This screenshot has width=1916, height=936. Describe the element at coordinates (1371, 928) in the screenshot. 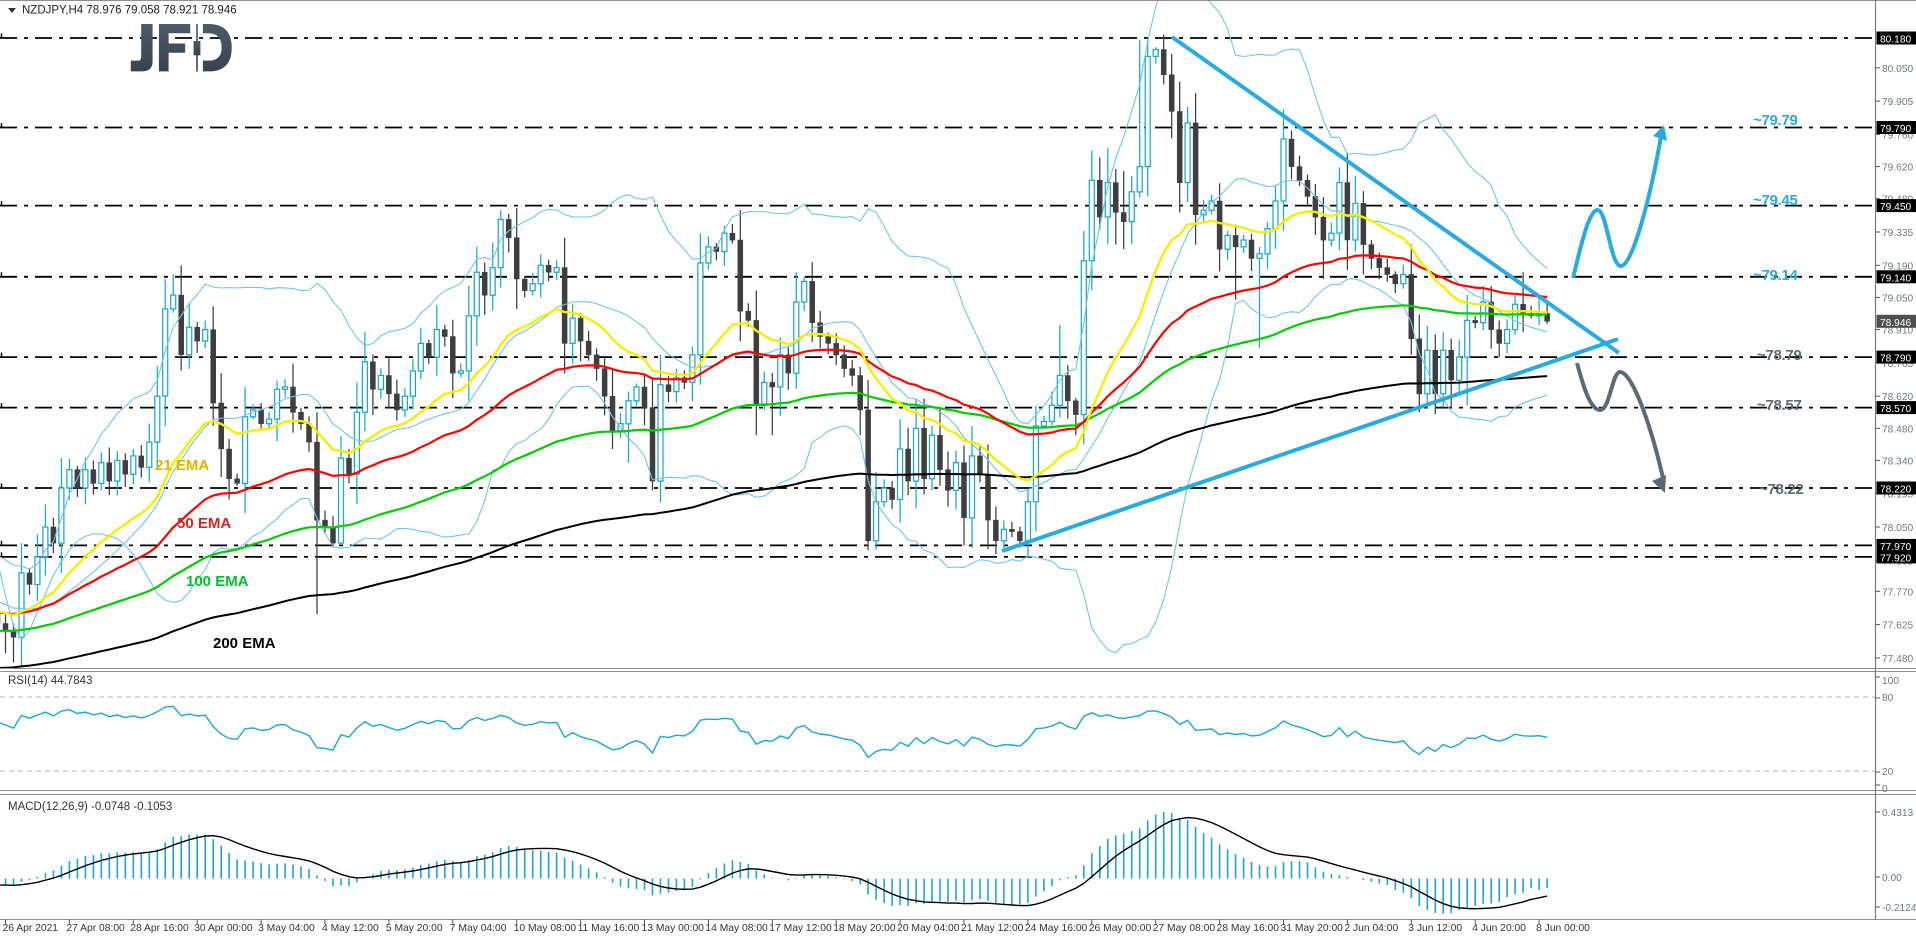

I see `svg-text: 2 Jun 04:00` at that location.